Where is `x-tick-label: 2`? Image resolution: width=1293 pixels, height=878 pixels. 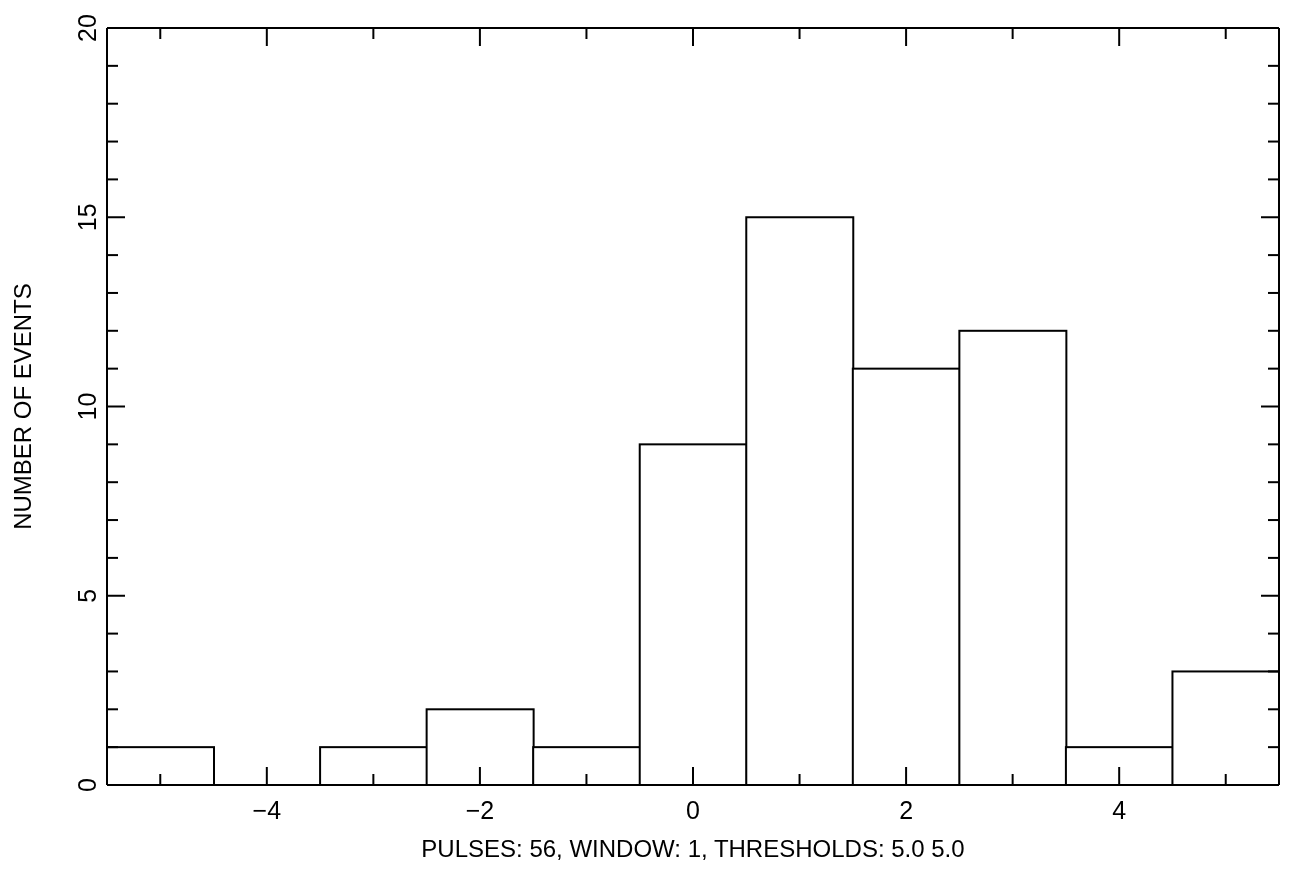 x-tick-label: 2 is located at coordinates (906, 810).